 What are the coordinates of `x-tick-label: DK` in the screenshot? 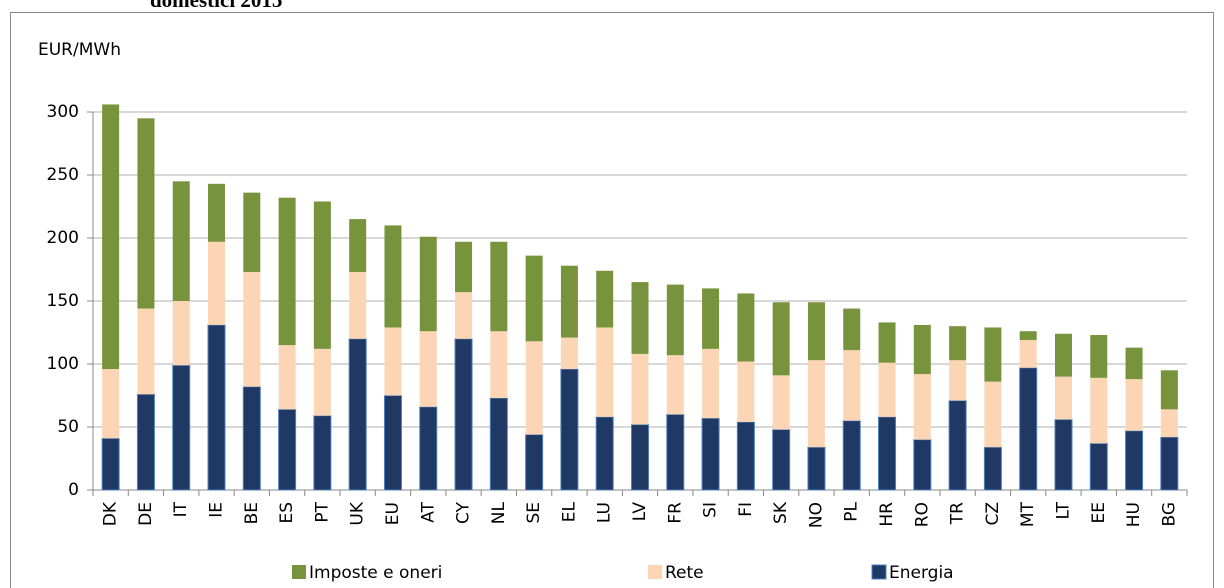 It's located at (111, 513).